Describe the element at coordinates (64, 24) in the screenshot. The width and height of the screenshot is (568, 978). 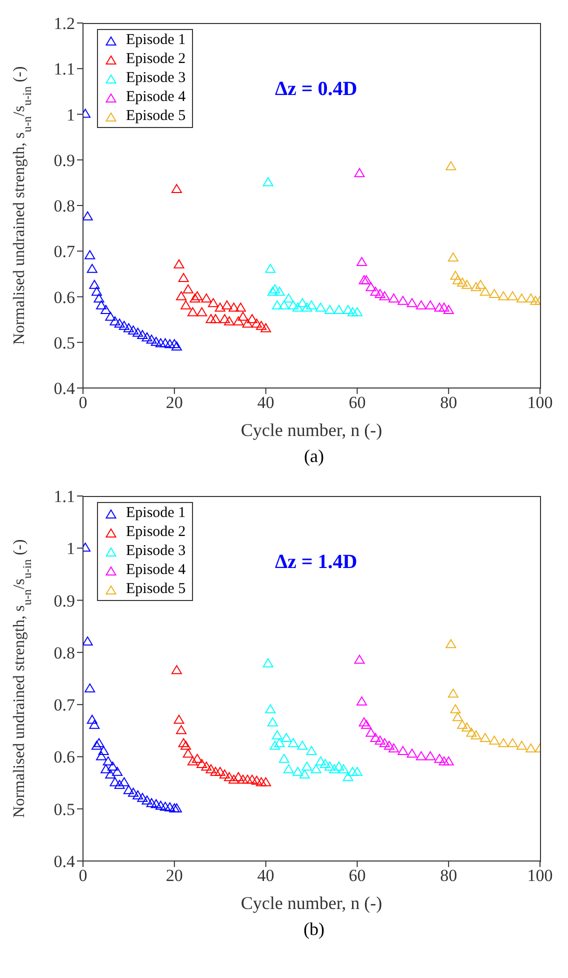
I see `y-tick-label: 1.2` at that location.